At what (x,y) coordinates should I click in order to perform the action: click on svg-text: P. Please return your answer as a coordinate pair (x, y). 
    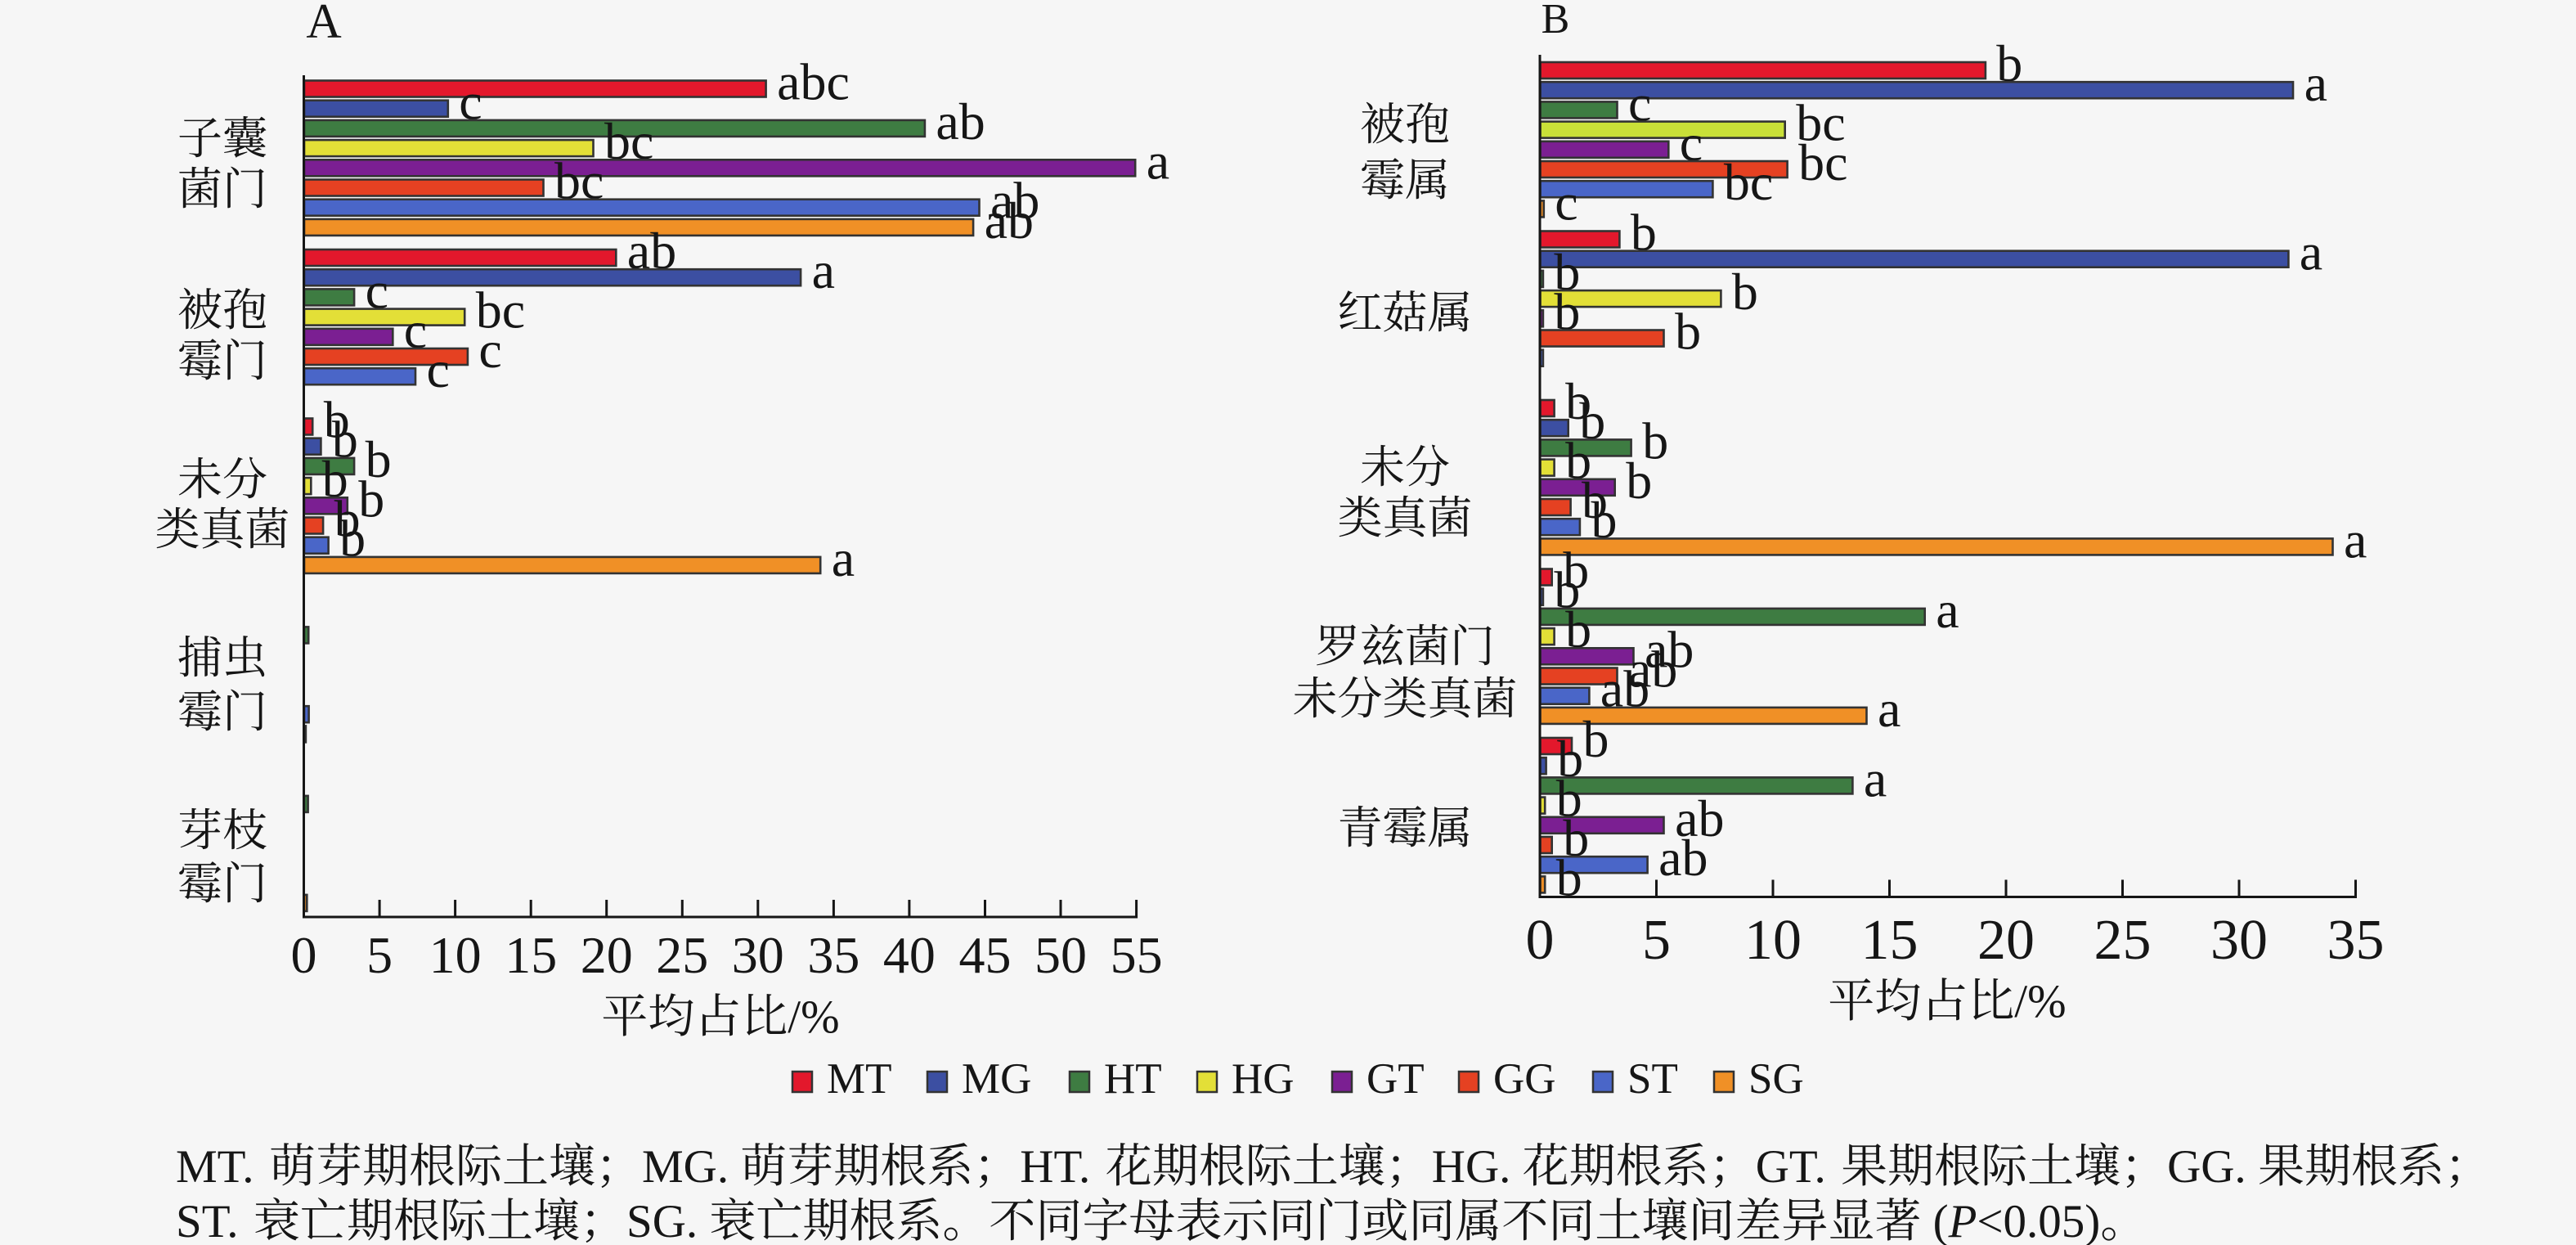
    Looking at the image, I should click on (1963, 1220).